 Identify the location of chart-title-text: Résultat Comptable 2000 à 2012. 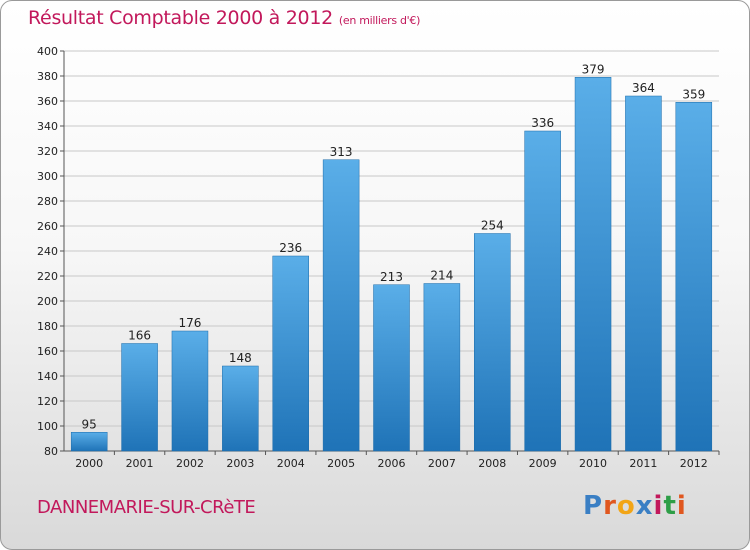
(180, 18).